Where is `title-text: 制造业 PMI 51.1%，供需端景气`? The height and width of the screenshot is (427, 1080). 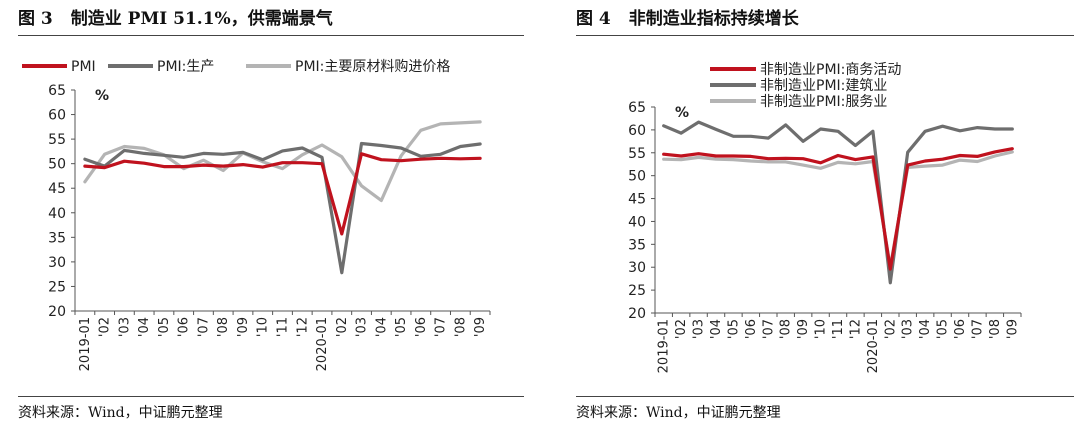
title-text: 制造业 PMI 51.1%，供需端景气 is located at coordinates (201, 19).